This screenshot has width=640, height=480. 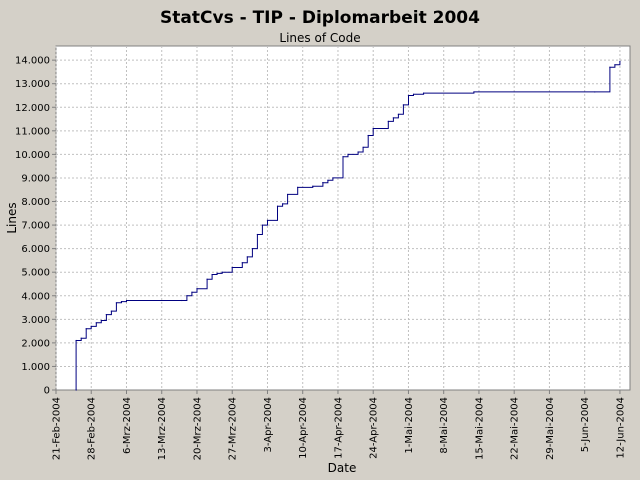 What do you see at coordinates (32, 155) in the screenshot?
I see `y-tick-label: 10.000` at bounding box center [32, 155].